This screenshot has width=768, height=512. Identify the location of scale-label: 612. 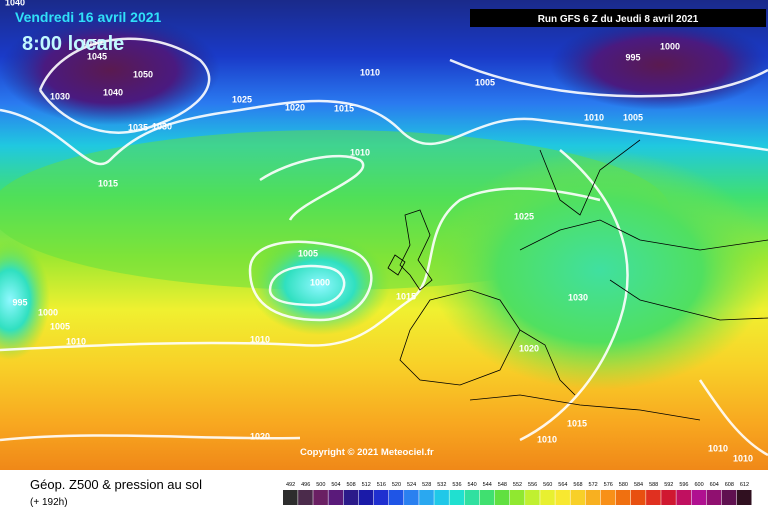
(744, 485).